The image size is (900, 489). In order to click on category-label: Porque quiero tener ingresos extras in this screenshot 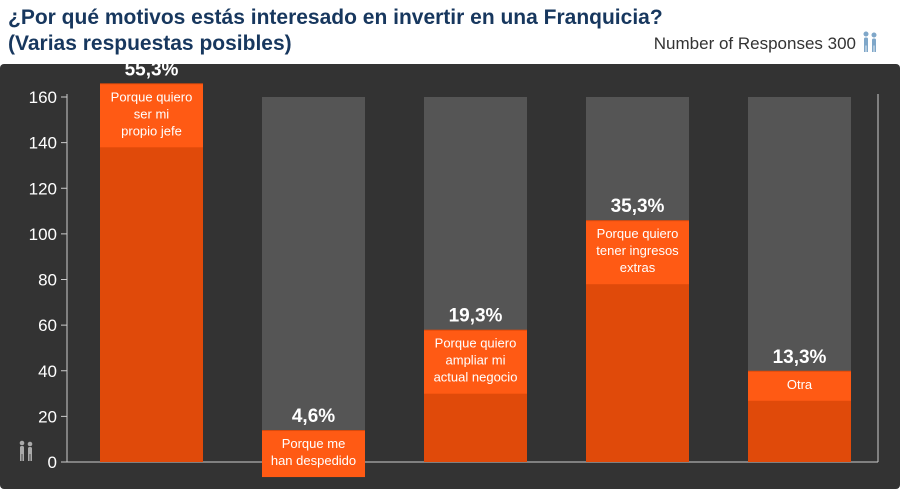, I will do `click(637, 250)`.